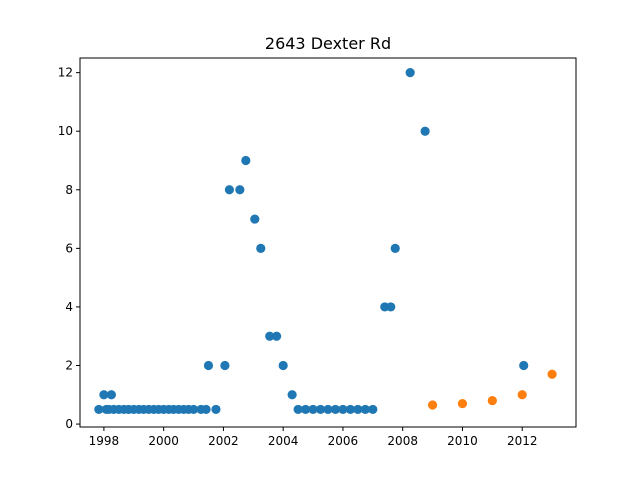  I want to click on chart-title: 2643 Dexter Rd, so click(328, 43).